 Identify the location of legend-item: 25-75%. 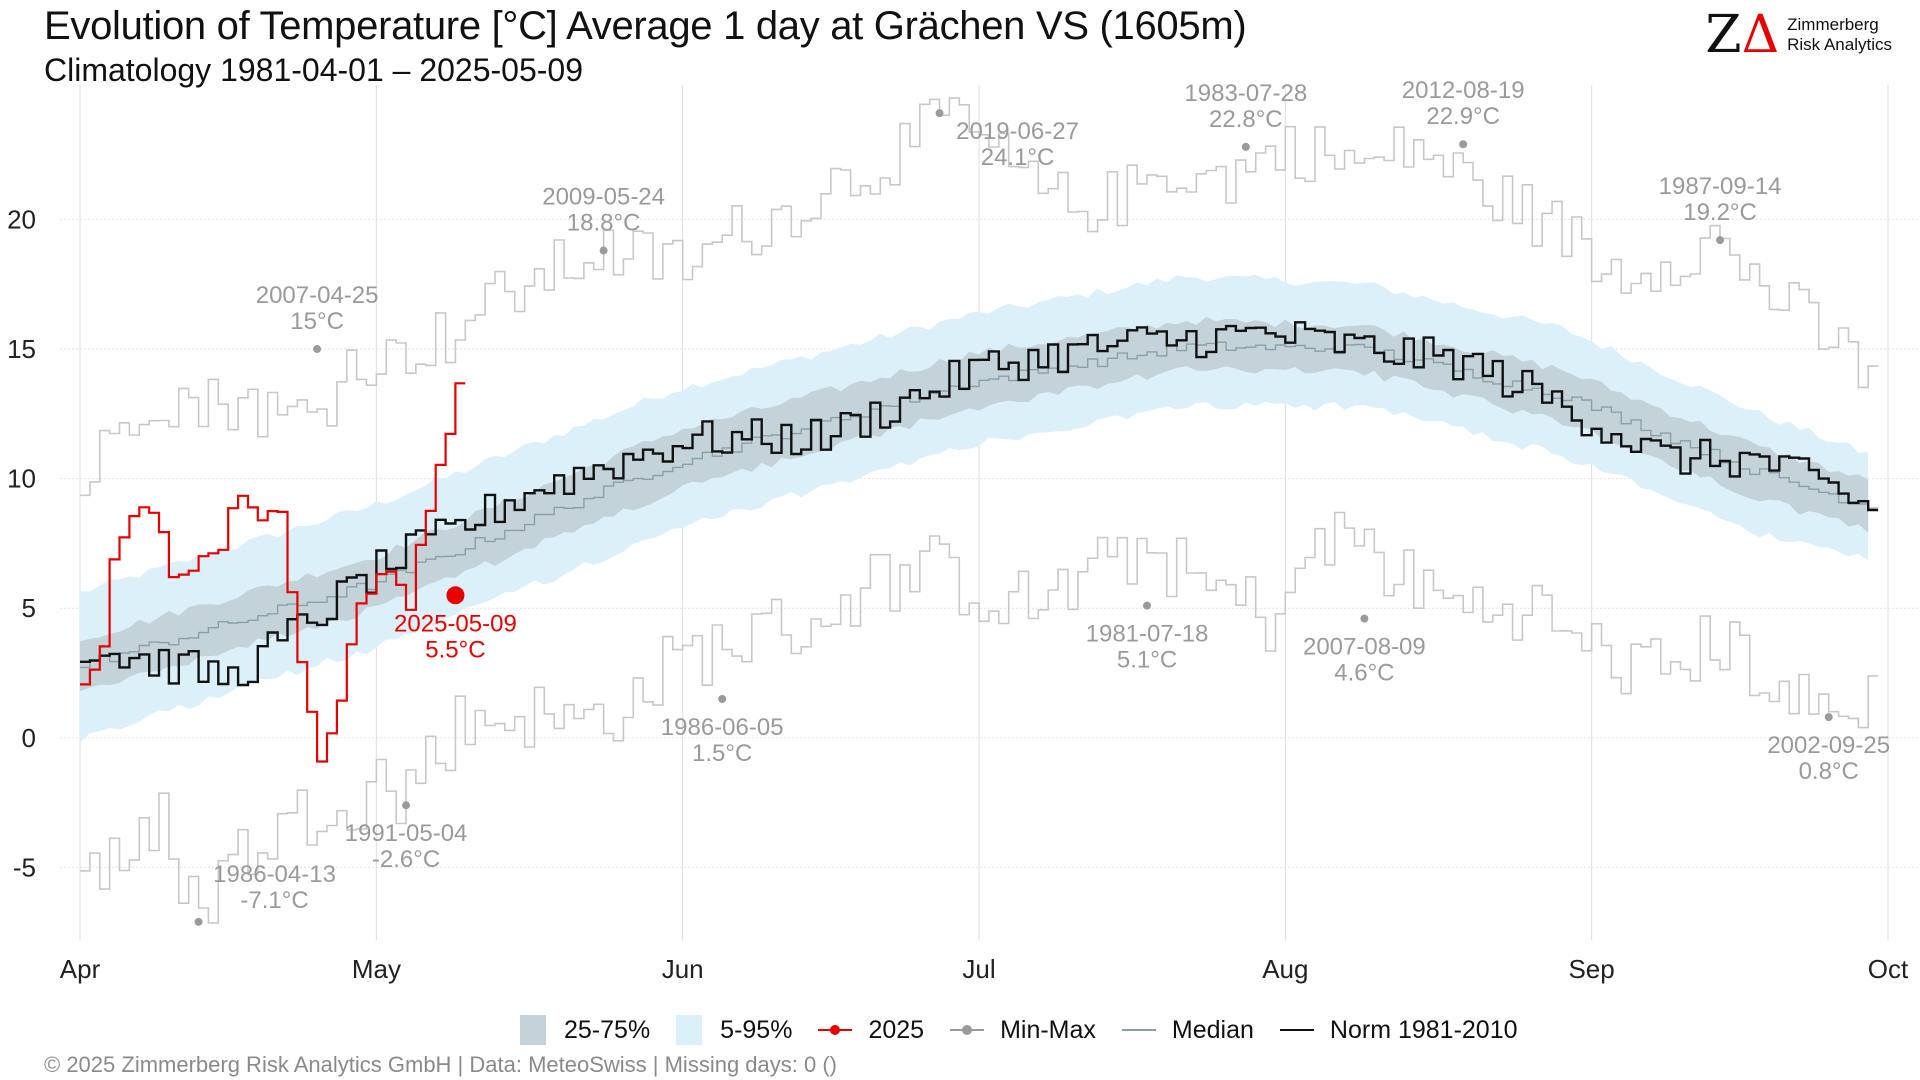
(585, 1030).